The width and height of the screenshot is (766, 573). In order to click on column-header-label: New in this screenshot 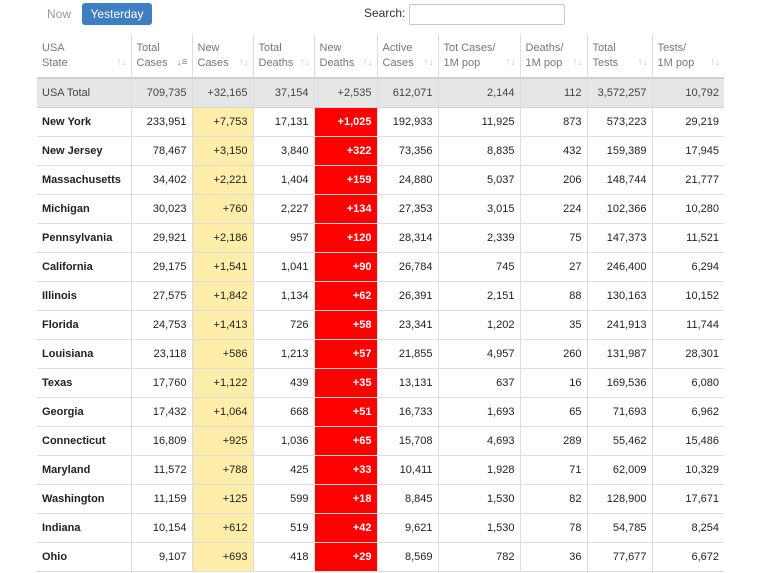, I will do `click(208, 47)`.